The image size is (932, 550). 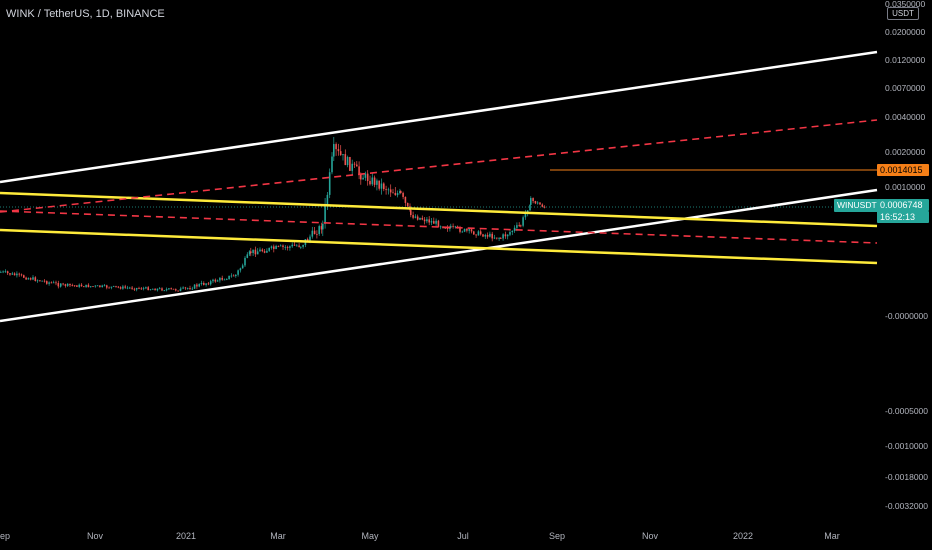 What do you see at coordinates (370, 536) in the screenshot?
I see `x-tick-label: May` at bounding box center [370, 536].